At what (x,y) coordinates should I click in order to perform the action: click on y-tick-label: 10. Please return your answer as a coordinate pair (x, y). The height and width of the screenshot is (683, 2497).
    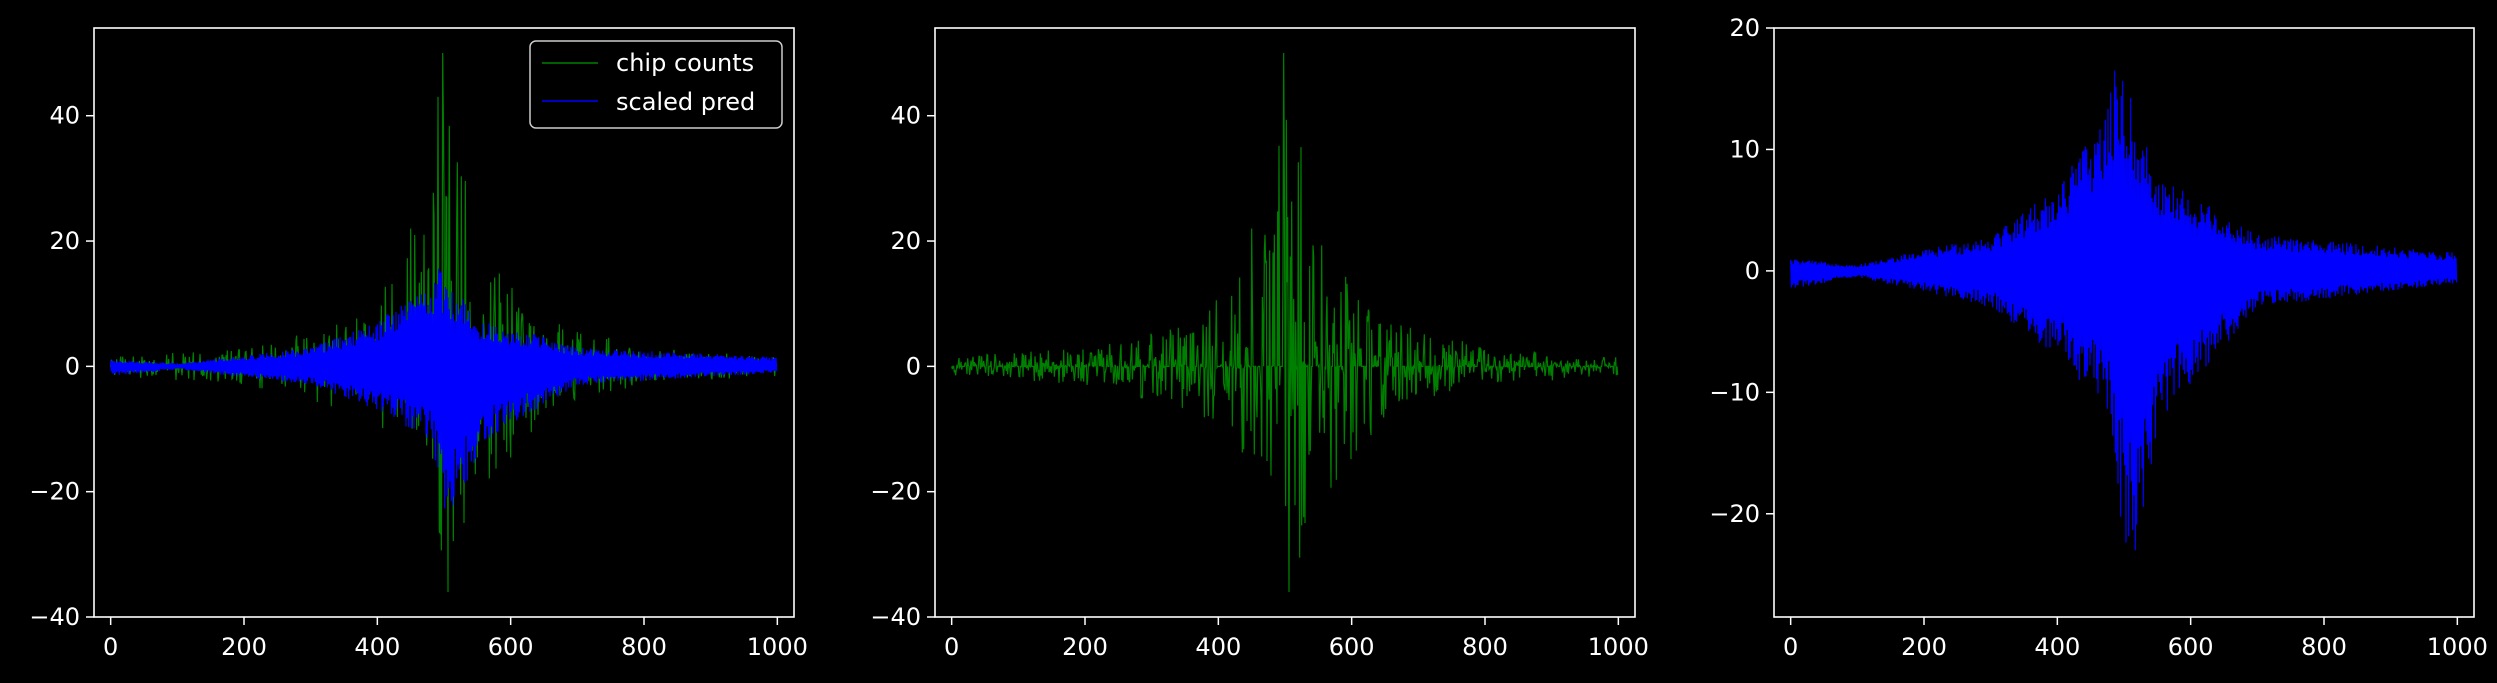
    Looking at the image, I should click on (1744, 149).